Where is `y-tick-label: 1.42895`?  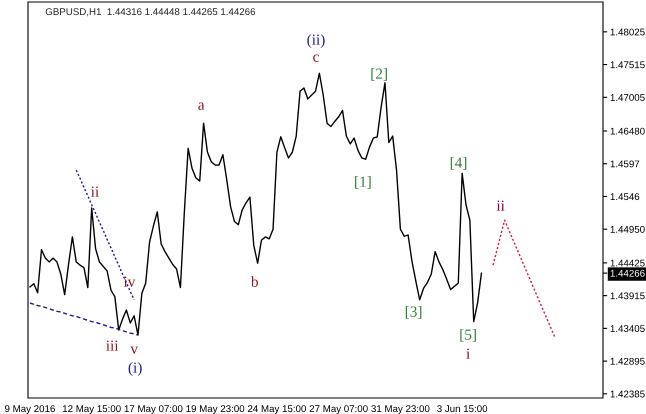 y-tick-label: 1.42895 is located at coordinates (627, 361).